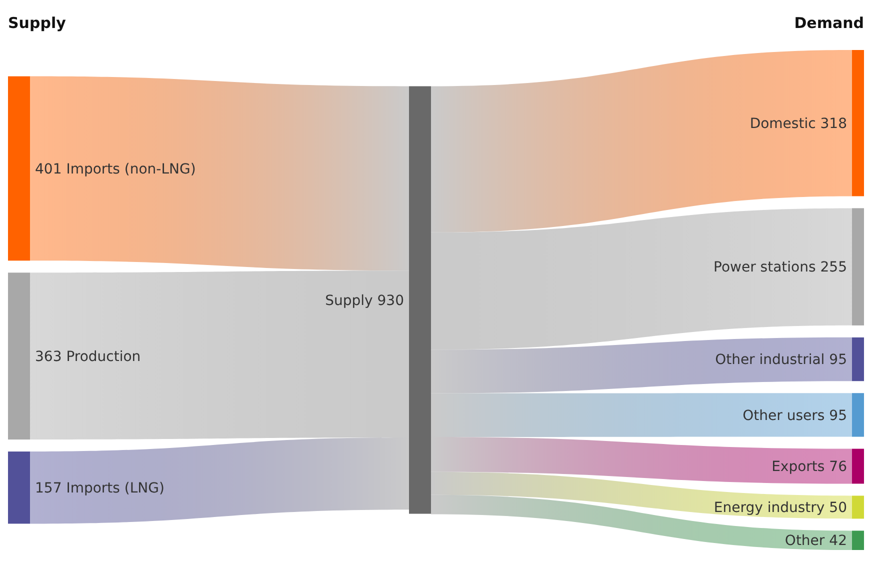 This screenshot has height=564, width=872. I want to click on category-label: Energy industry, so click(769, 508).